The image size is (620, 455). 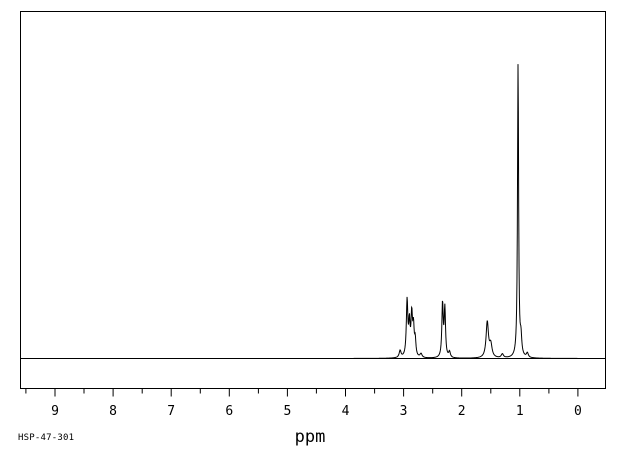 What do you see at coordinates (462, 411) in the screenshot?
I see `axis-tick-label: 2` at bounding box center [462, 411].